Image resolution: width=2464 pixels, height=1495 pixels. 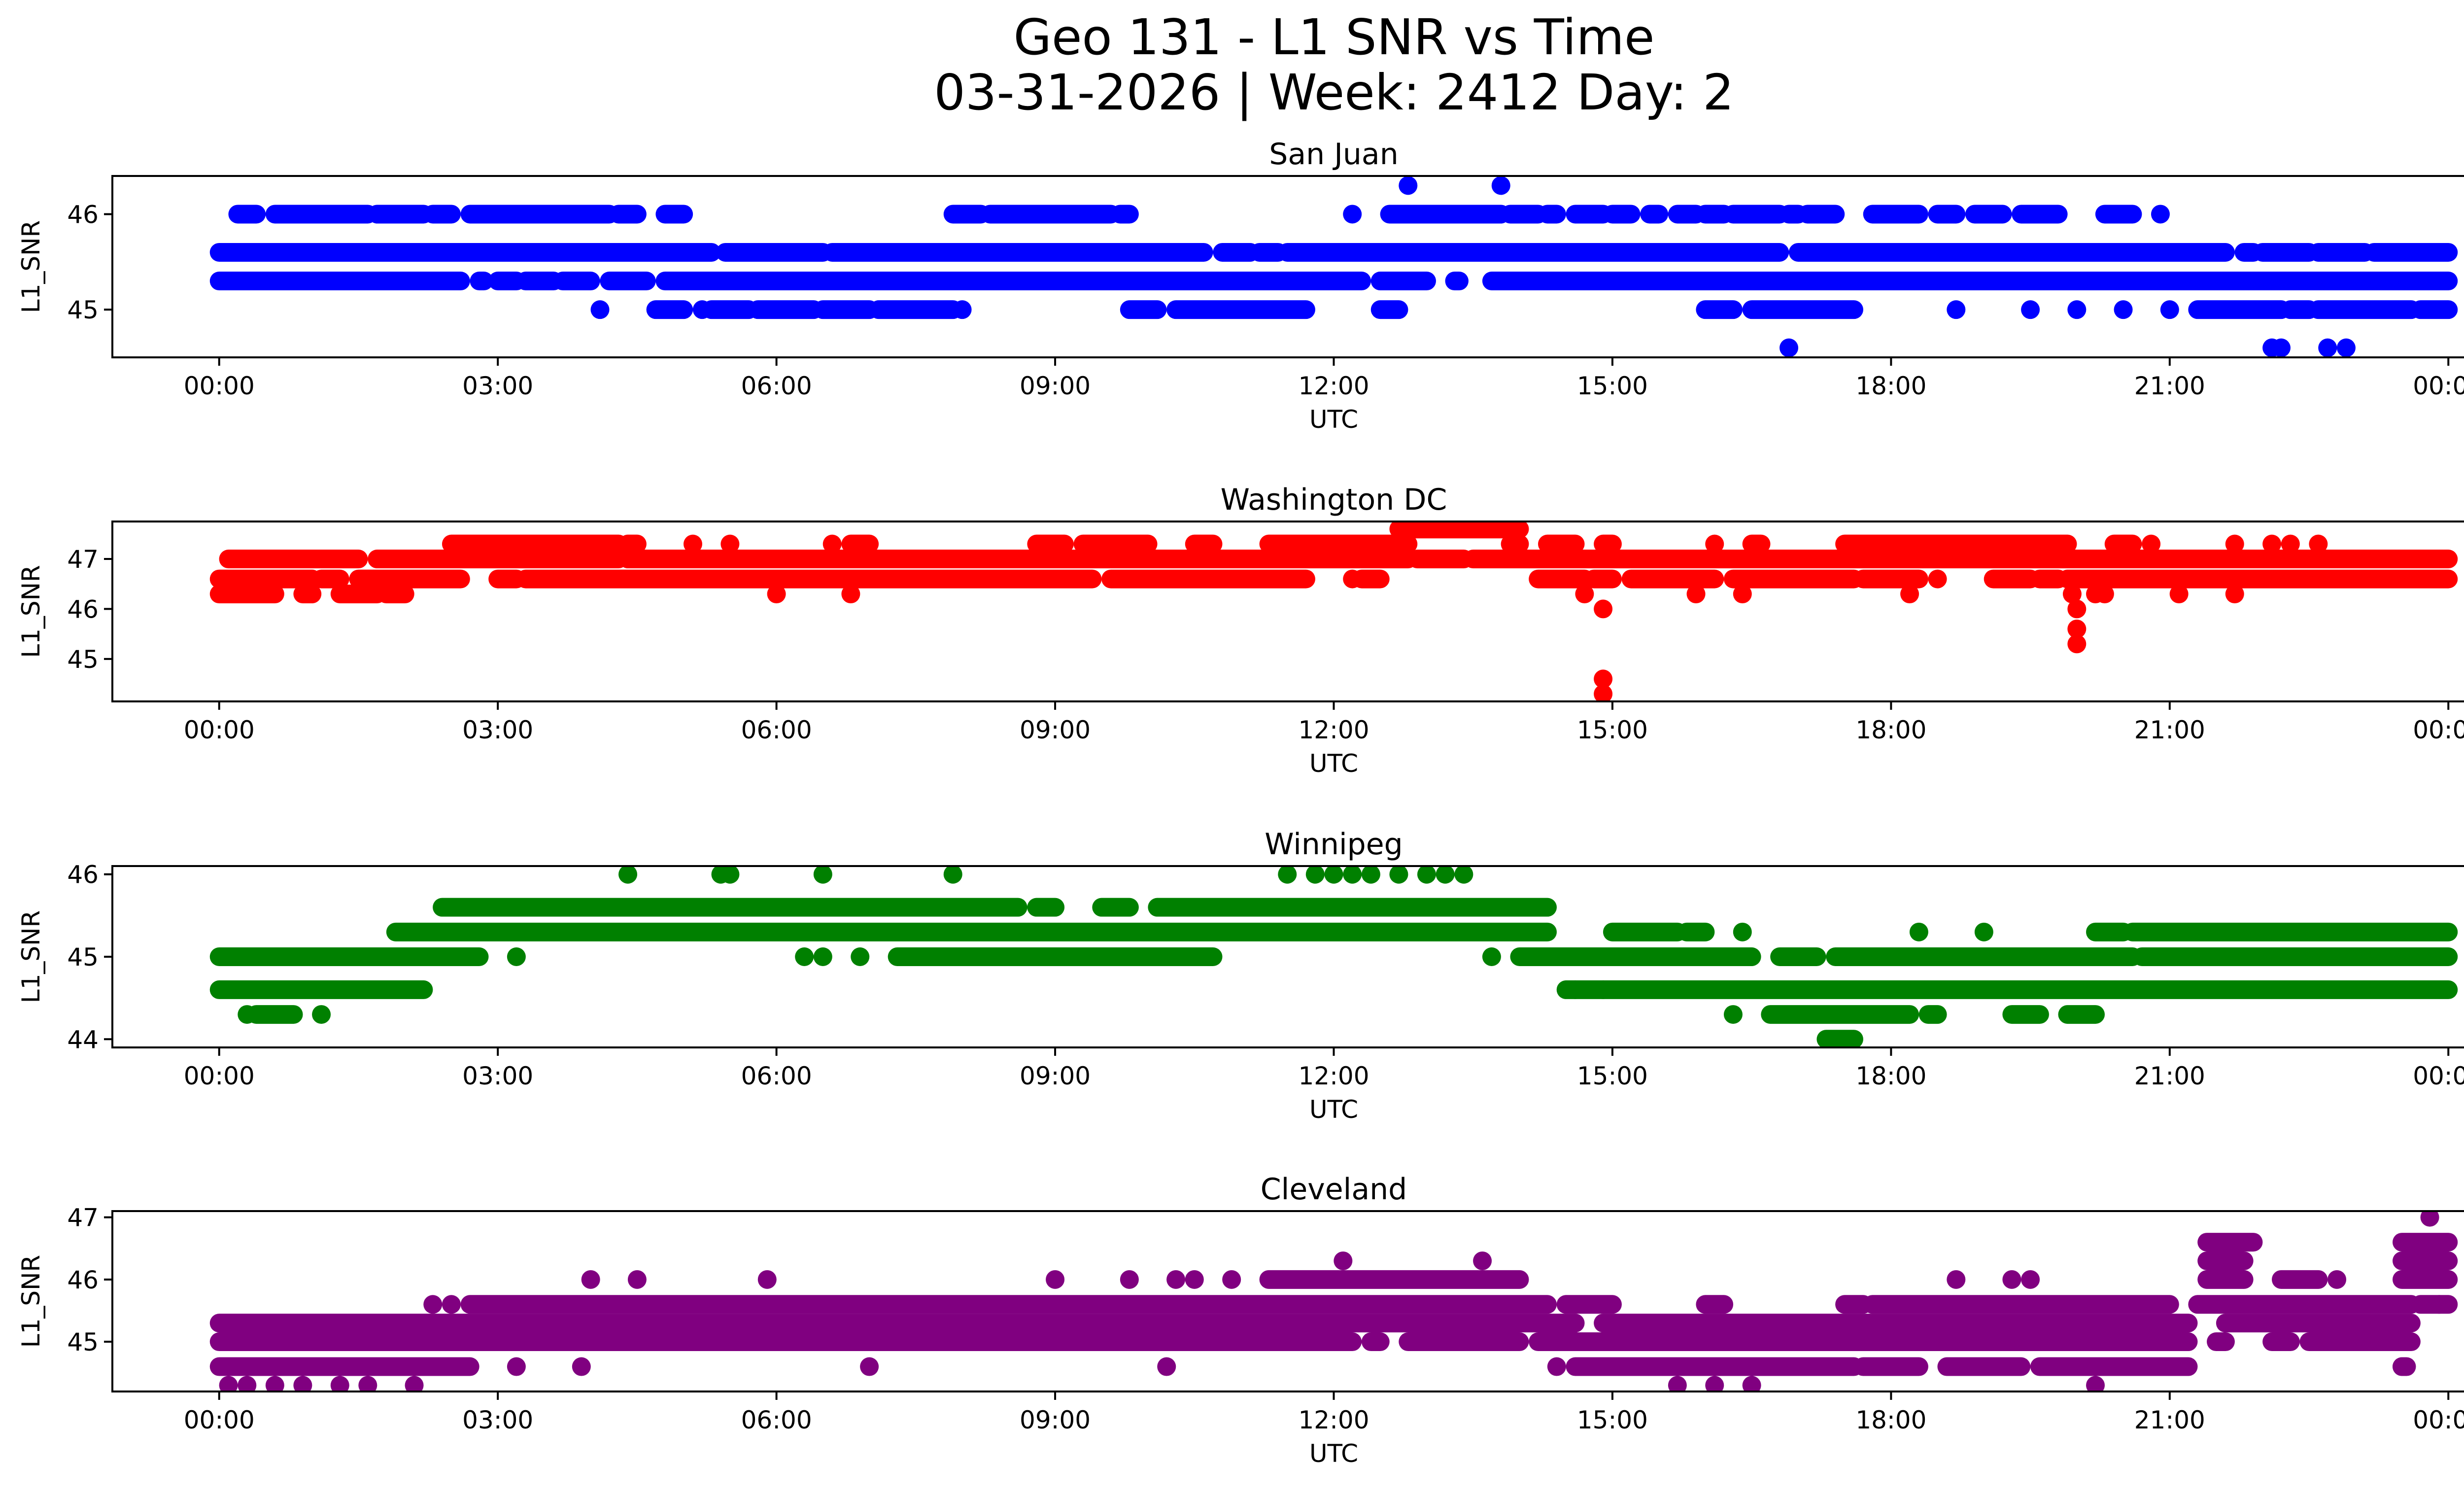 What do you see at coordinates (1334, 844) in the screenshot?
I see `subplot-title: Winnipeg` at bounding box center [1334, 844].